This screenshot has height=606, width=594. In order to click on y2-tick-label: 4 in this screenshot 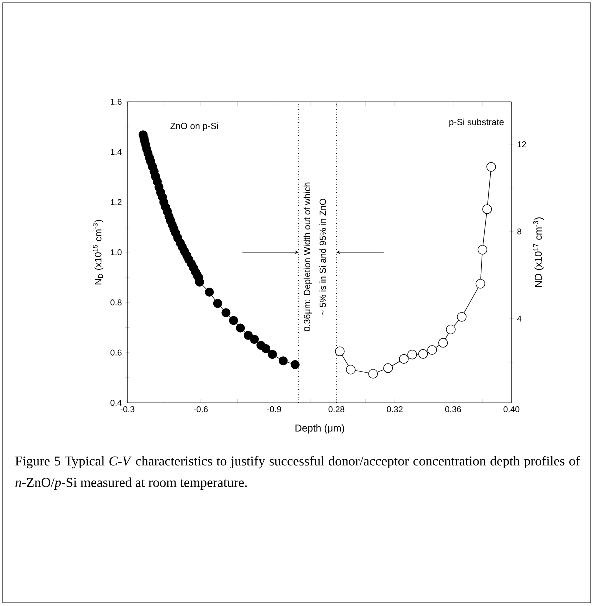, I will do `click(519, 319)`.